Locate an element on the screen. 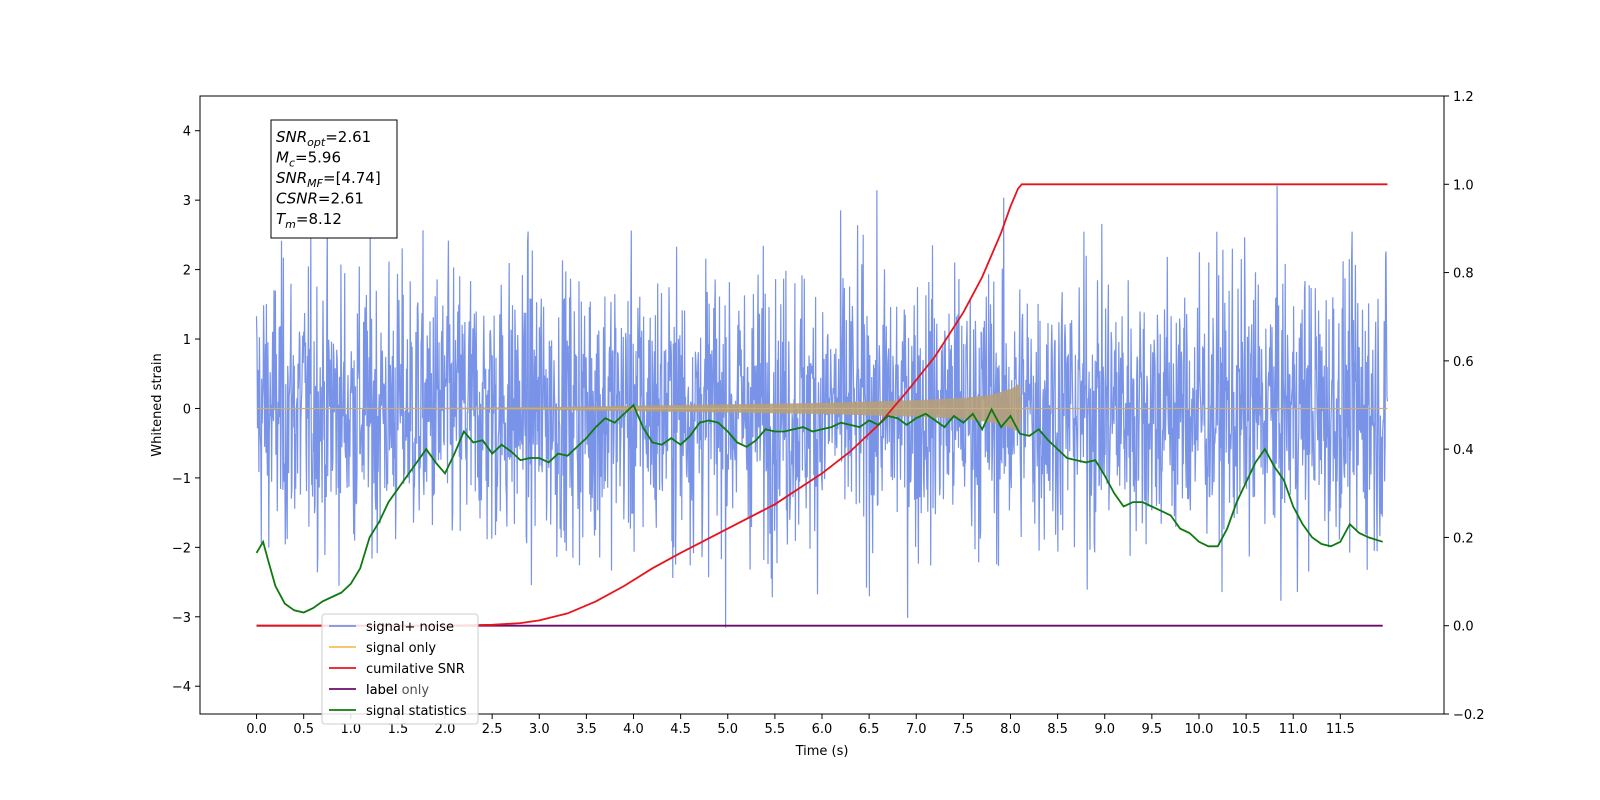 Image resolution: width=1600 pixels, height=800 pixels. x-tick-label: 1.0 is located at coordinates (350, 729).